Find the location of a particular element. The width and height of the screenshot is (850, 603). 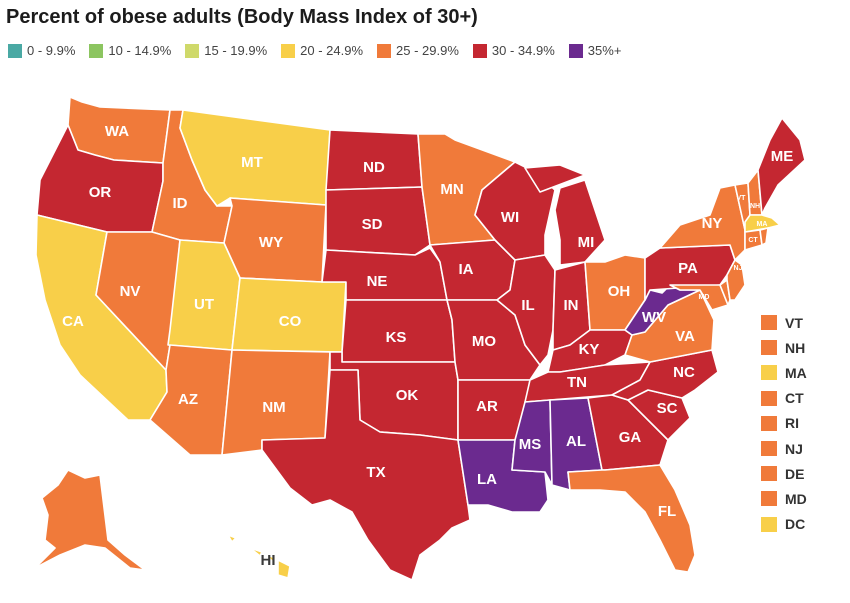

small-state-label: CT is located at coordinates (794, 398).